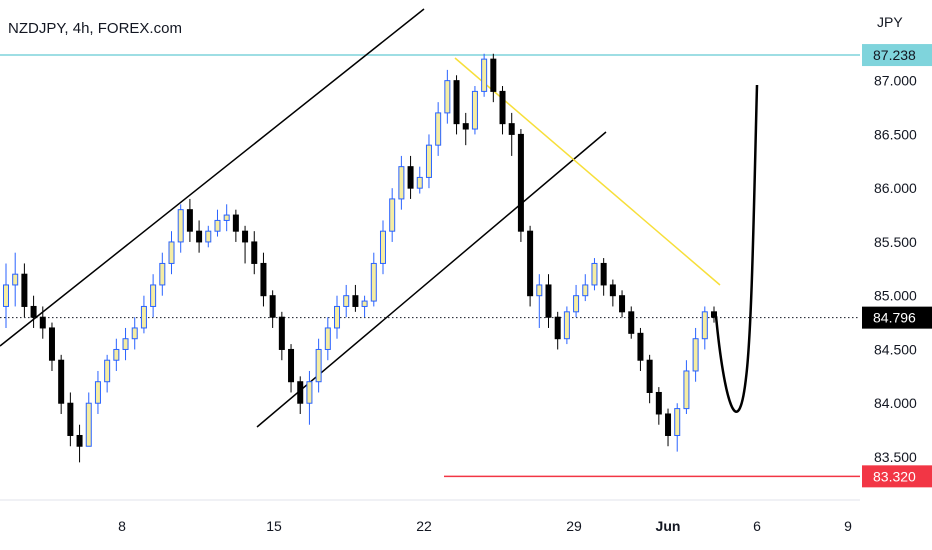 The width and height of the screenshot is (932, 550). I want to click on x-tick-label: 9, so click(848, 526).